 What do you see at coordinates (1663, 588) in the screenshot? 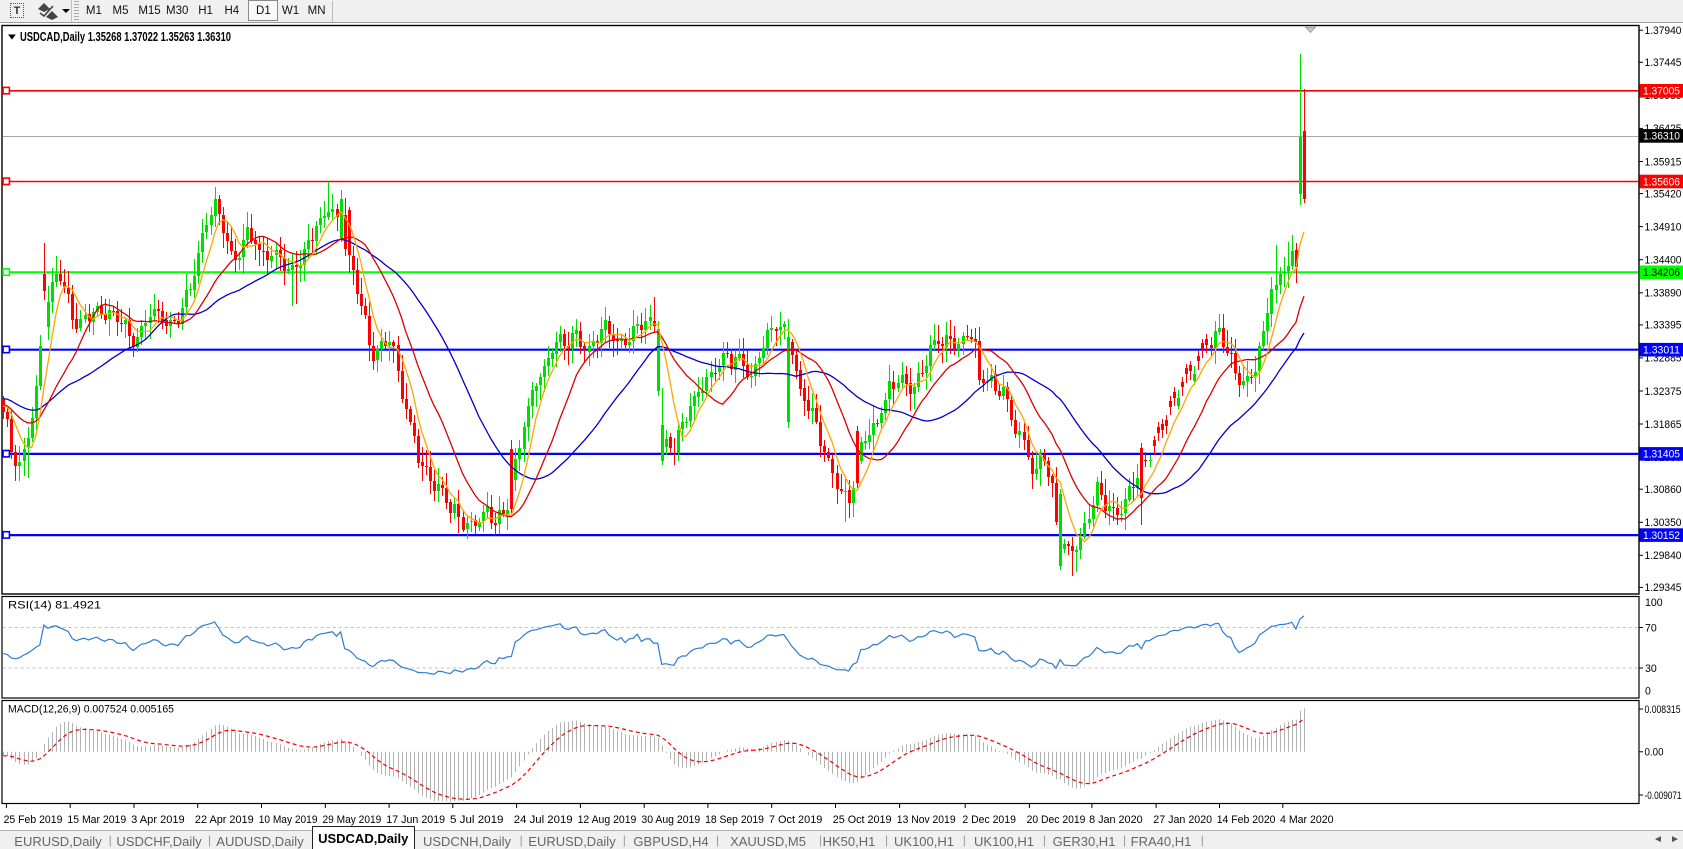
I see `svg-text: 1.29345` at bounding box center [1663, 588].